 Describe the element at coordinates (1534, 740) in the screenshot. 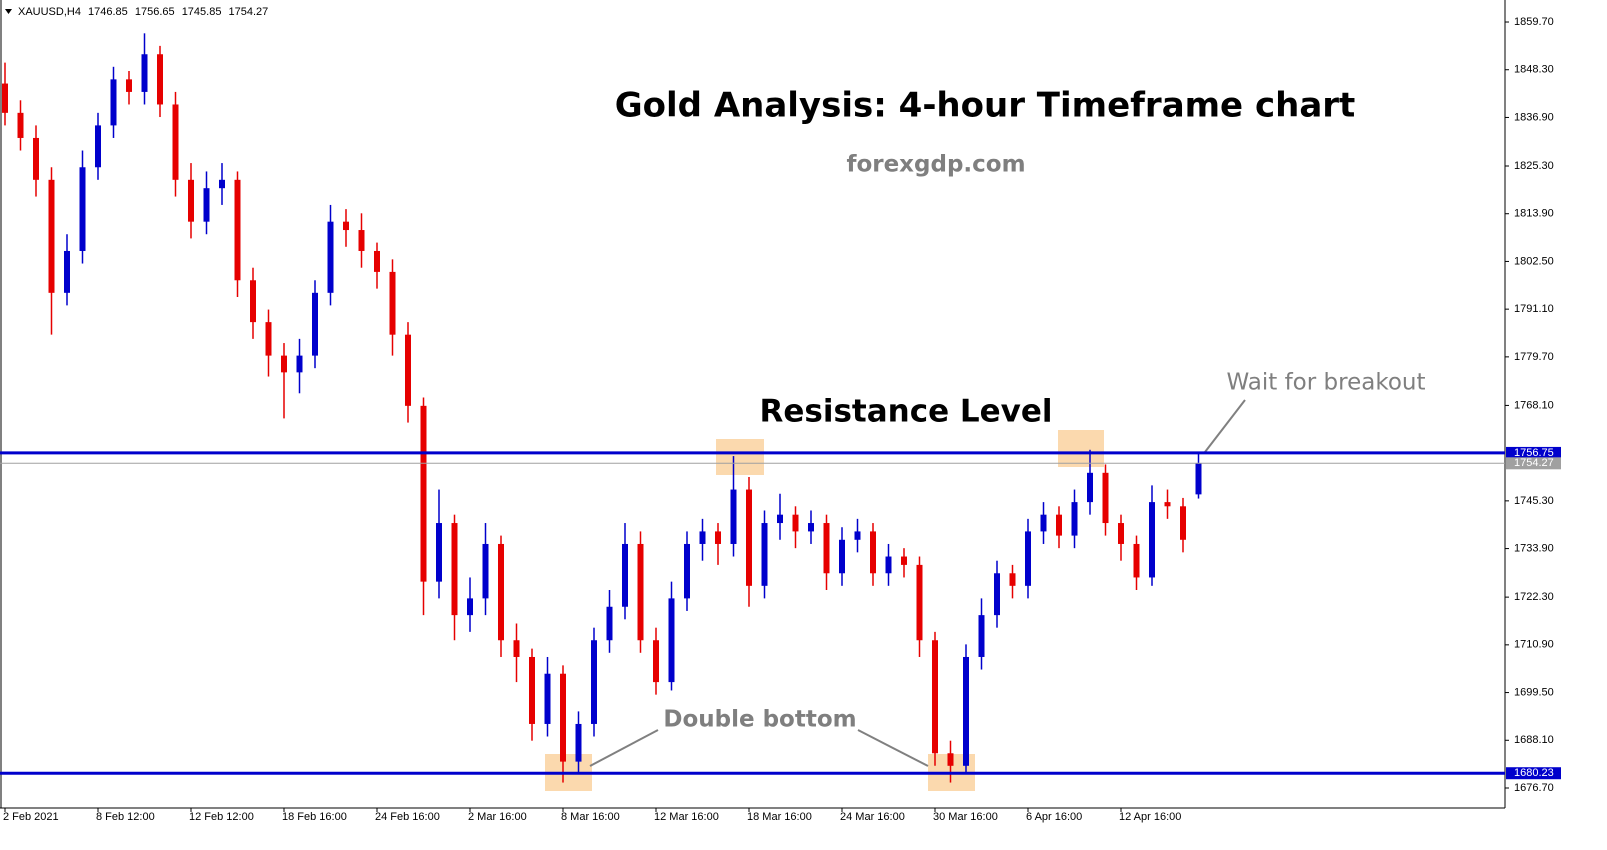

I see `y-tick-label: 1688.10` at that location.